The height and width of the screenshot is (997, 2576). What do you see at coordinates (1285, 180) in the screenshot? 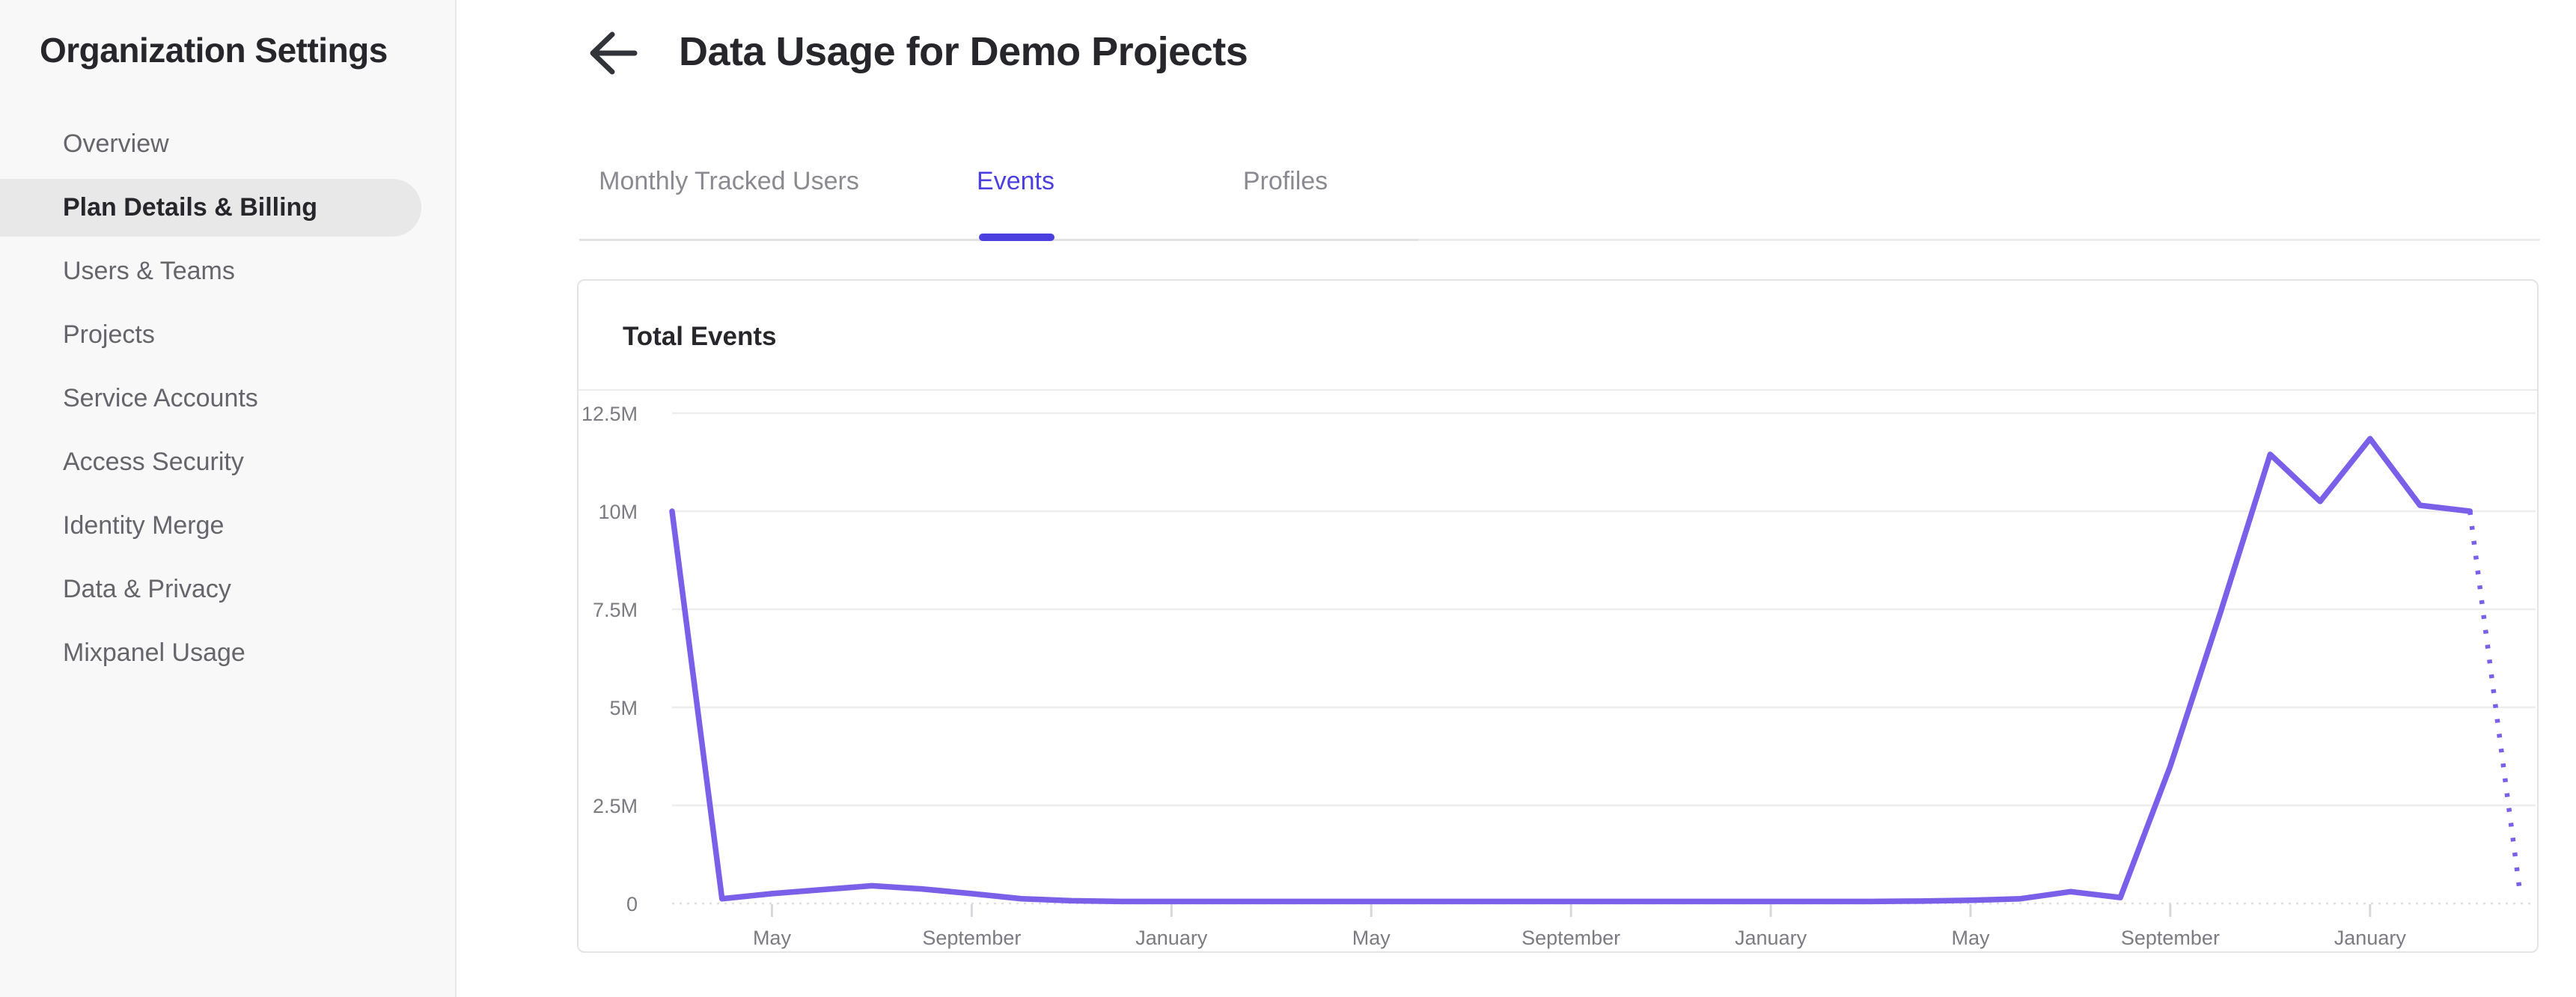
I see `tab-profiles: Profiles` at bounding box center [1285, 180].